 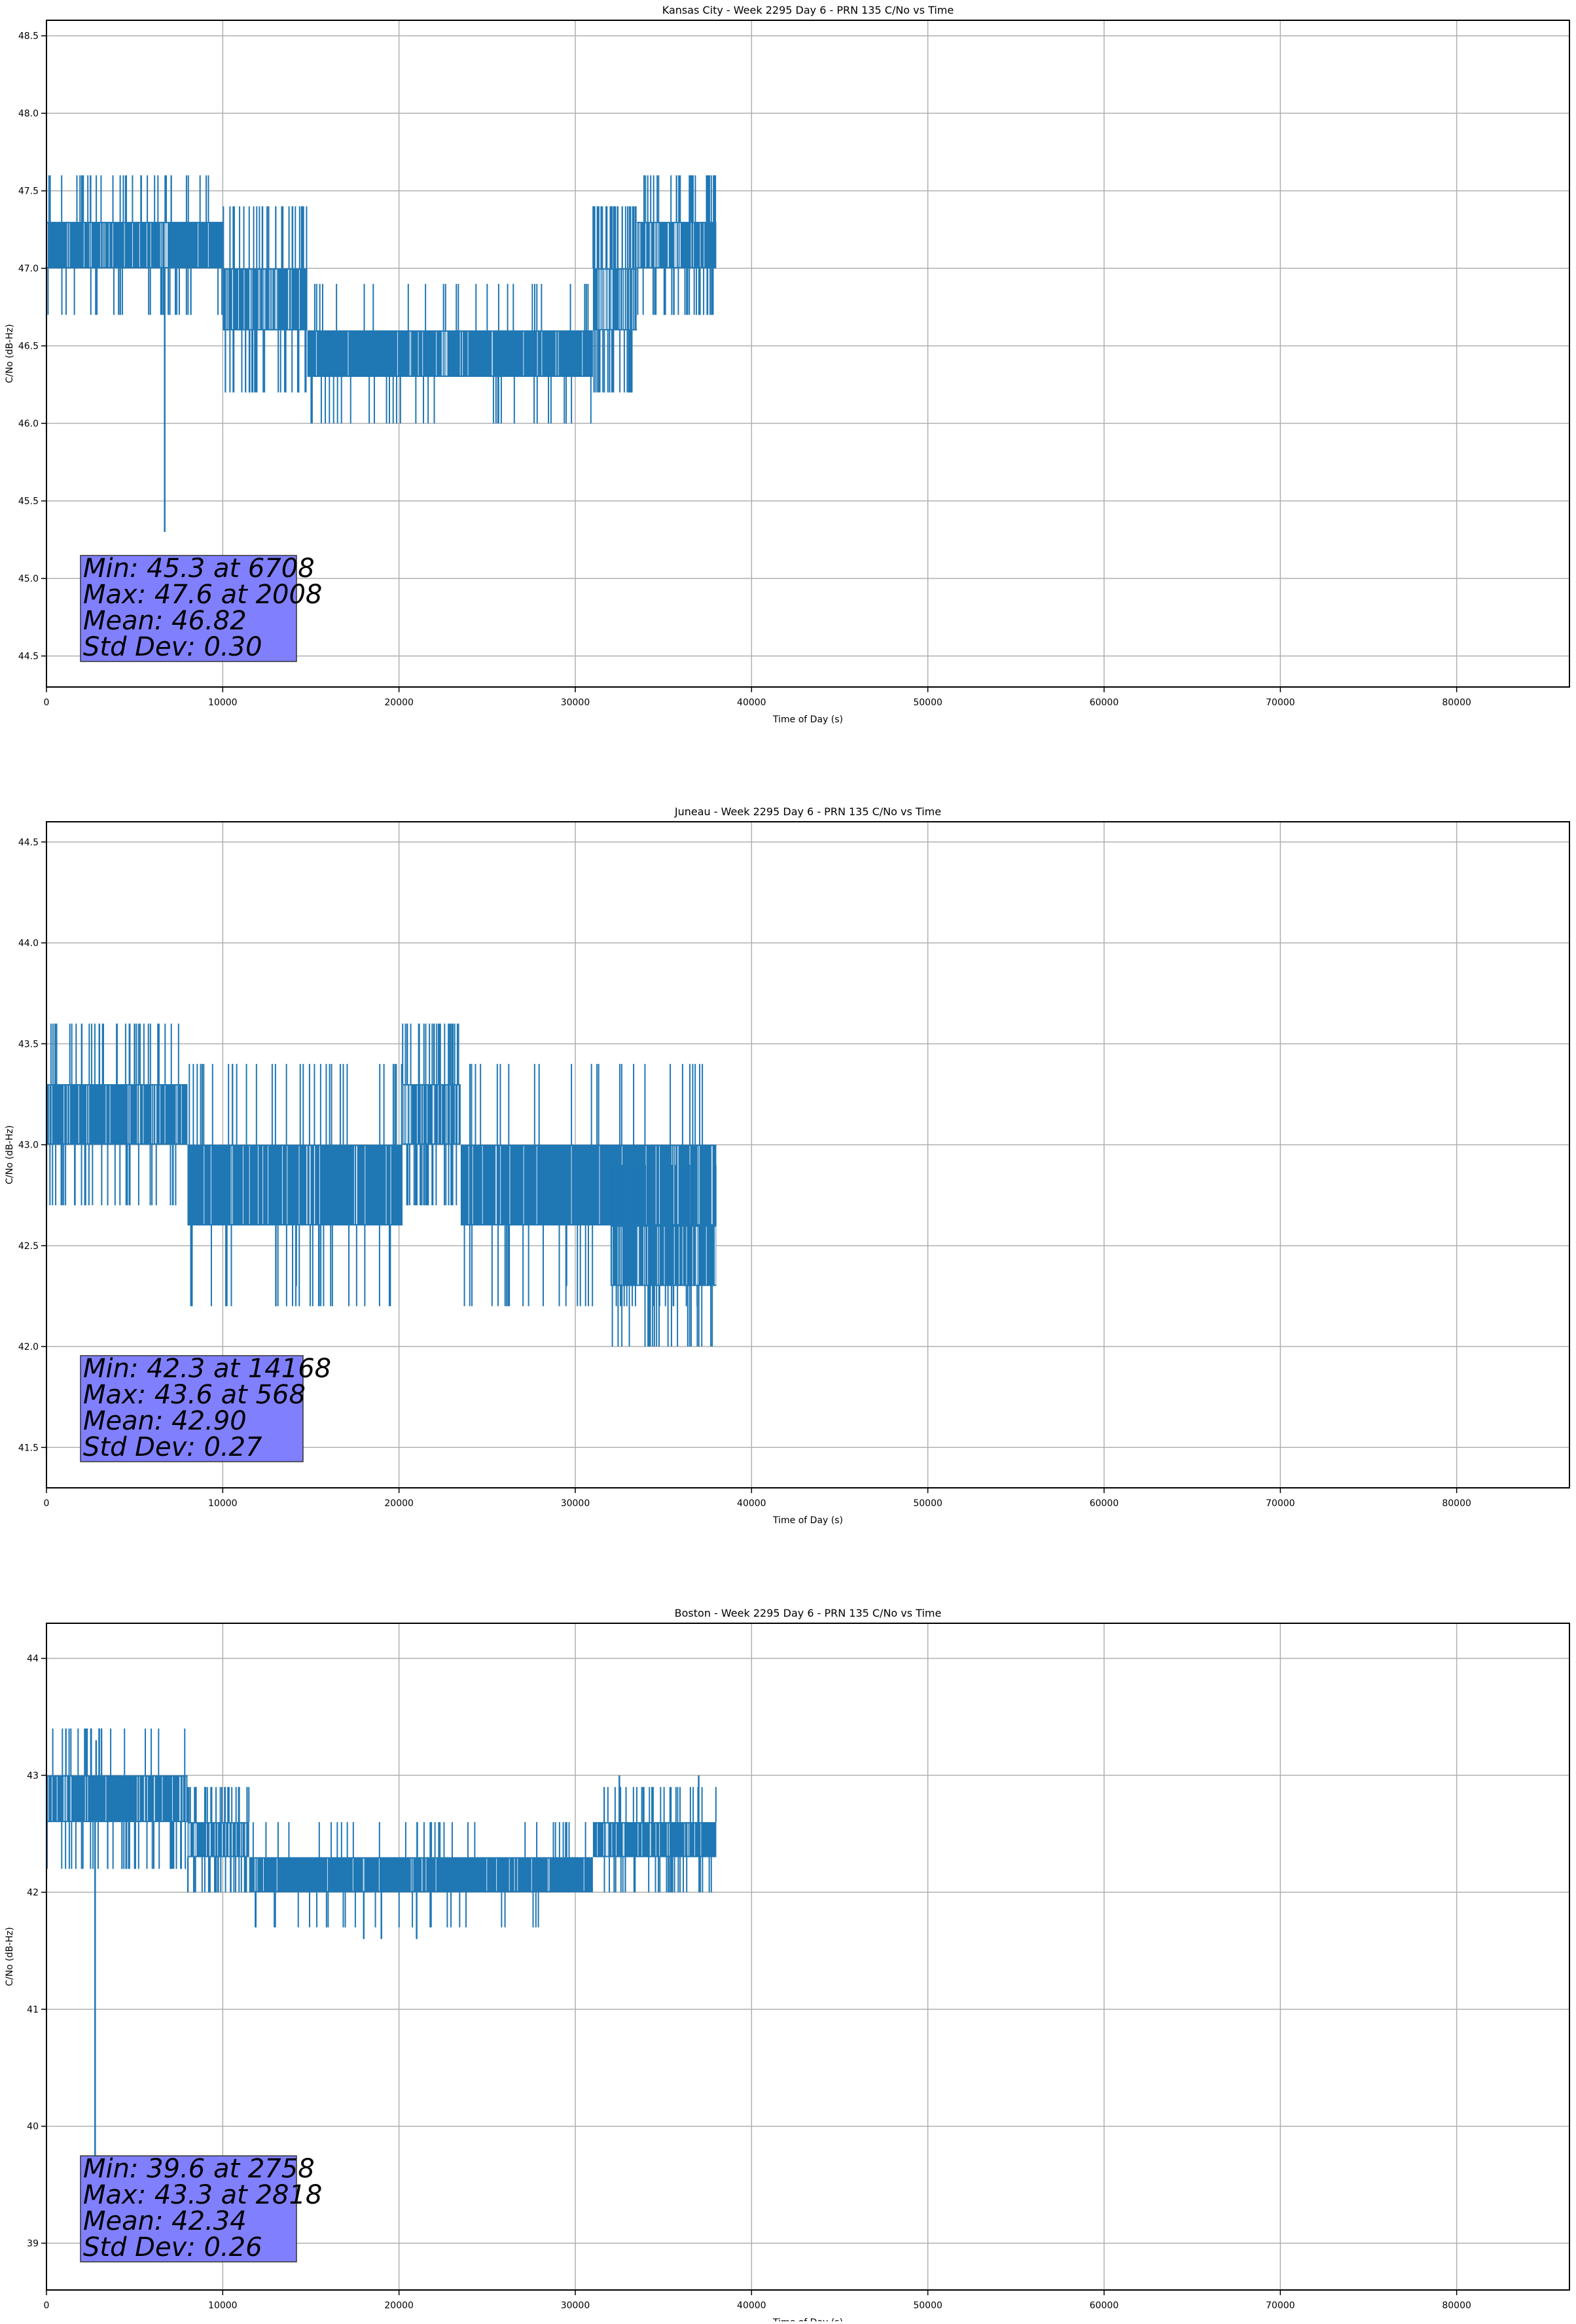 What do you see at coordinates (33, 1659) in the screenshot?
I see `y-tick-label: 44` at bounding box center [33, 1659].